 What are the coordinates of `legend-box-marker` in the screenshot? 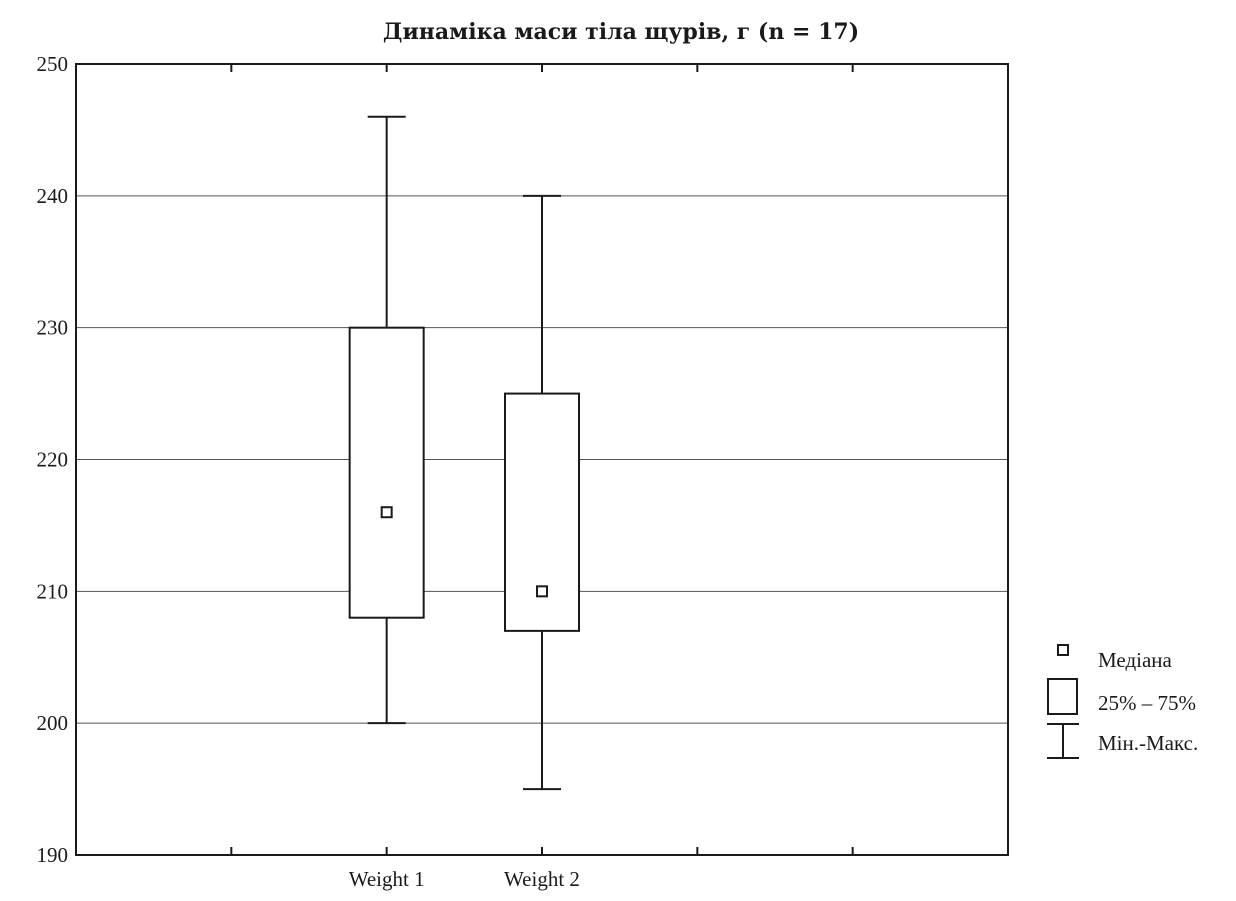 It's located at (1062, 696).